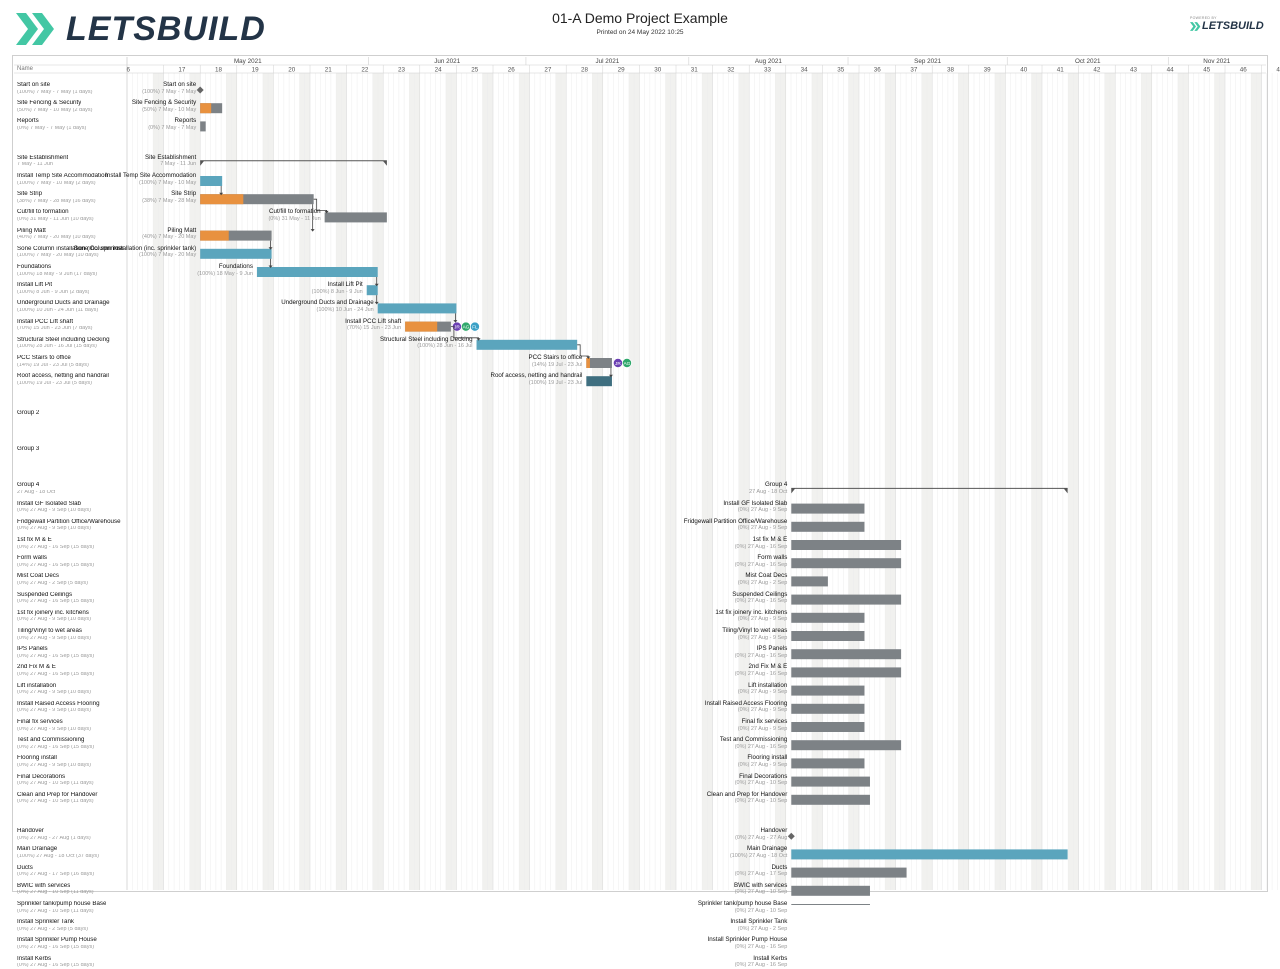  I want to click on bar-label: IPS Panels, so click(772, 649).